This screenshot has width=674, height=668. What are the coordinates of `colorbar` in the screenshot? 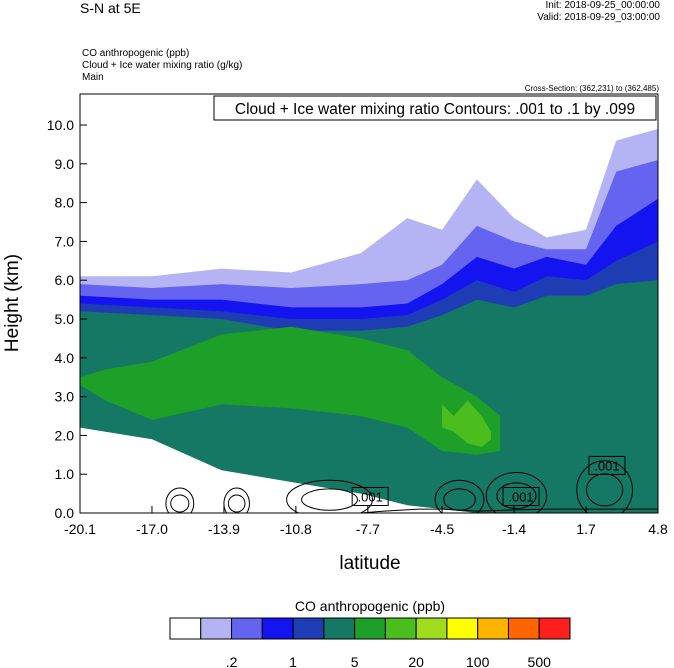 It's located at (370, 628).